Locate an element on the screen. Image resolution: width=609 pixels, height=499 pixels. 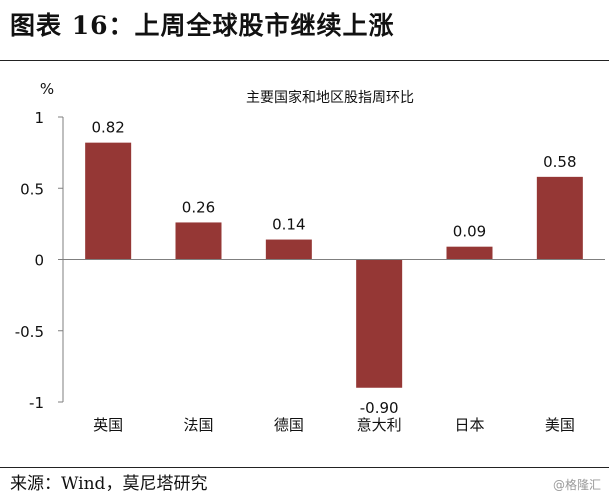
x-tick-label: 德国 is located at coordinates (289, 425).